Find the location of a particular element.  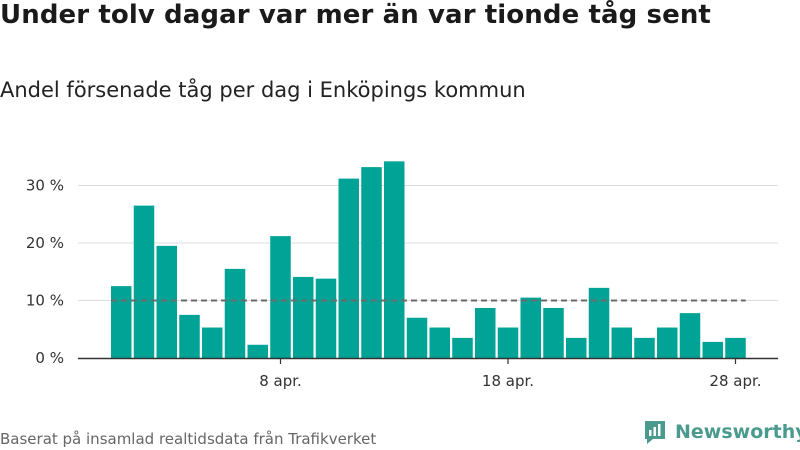

brand-name: Newsworthy is located at coordinates (737, 432).